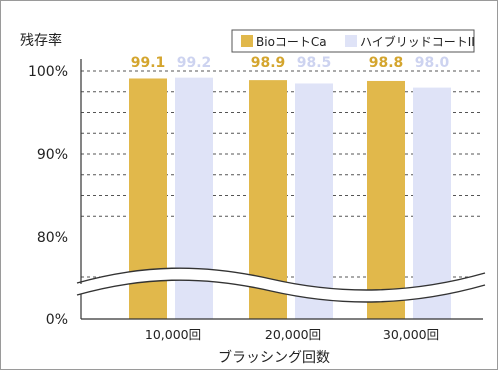 This screenshot has width=498, height=371. I want to click on x-axis-label: ブラッシング回数, so click(274, 357).